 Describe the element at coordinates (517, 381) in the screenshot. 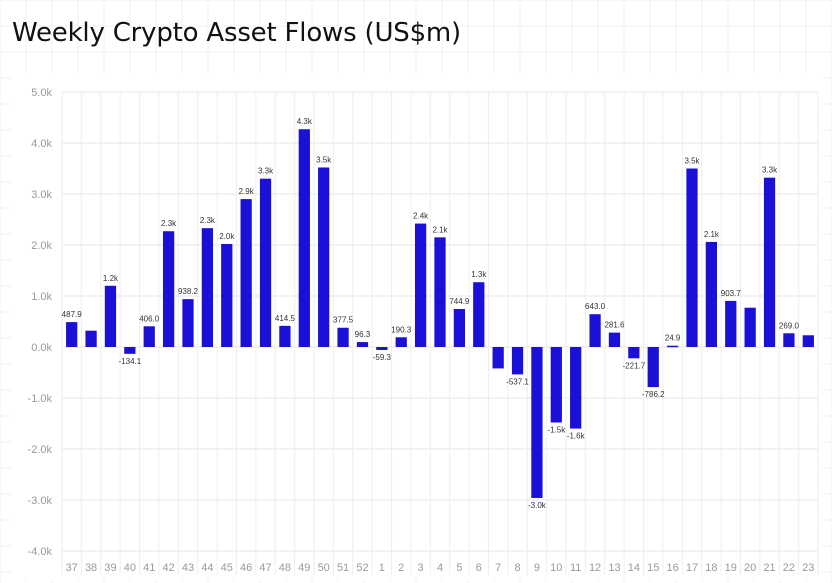

I see `data-label: -537.1` at that location.